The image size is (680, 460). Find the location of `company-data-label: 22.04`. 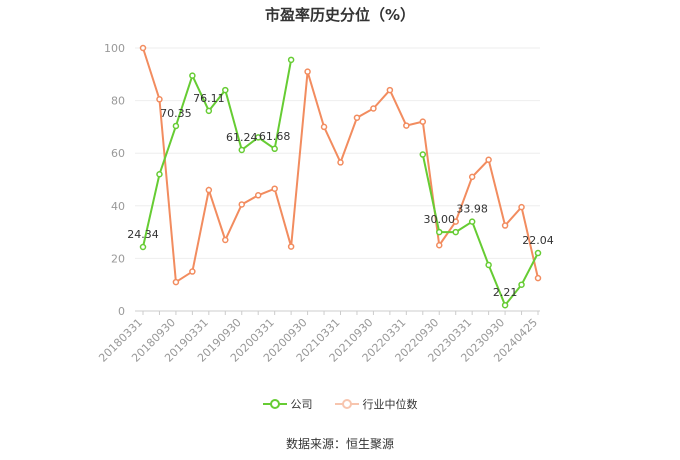

company-data-label: 22.04 is located at coordinates (538, 240).